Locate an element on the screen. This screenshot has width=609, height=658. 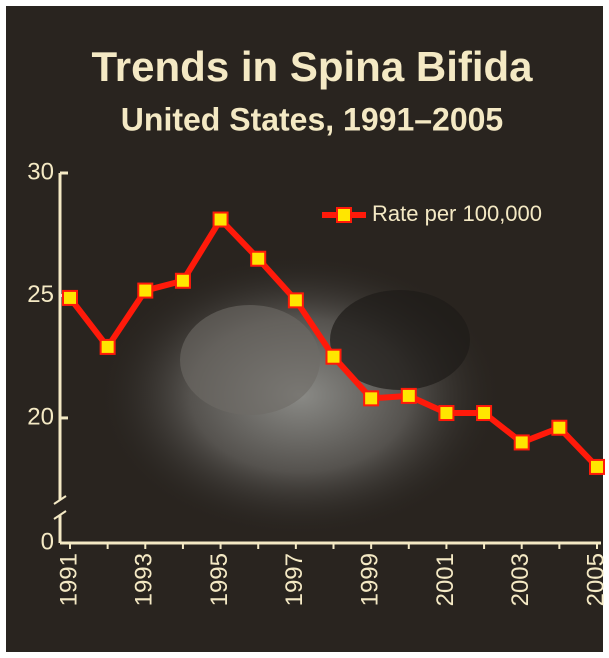
y-tick-label: 20 is located at coordinates (40, 416).